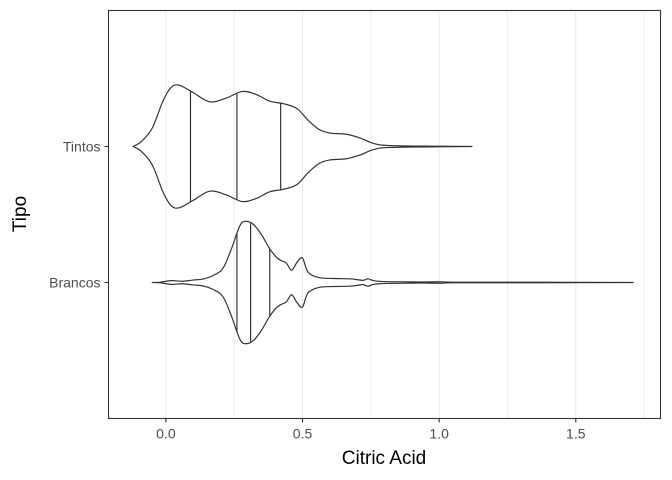  What do you see at coordinates (20, 214) in the screenshot?
I see `y-axis-title: Tipo` at bounding box center [20, 214].